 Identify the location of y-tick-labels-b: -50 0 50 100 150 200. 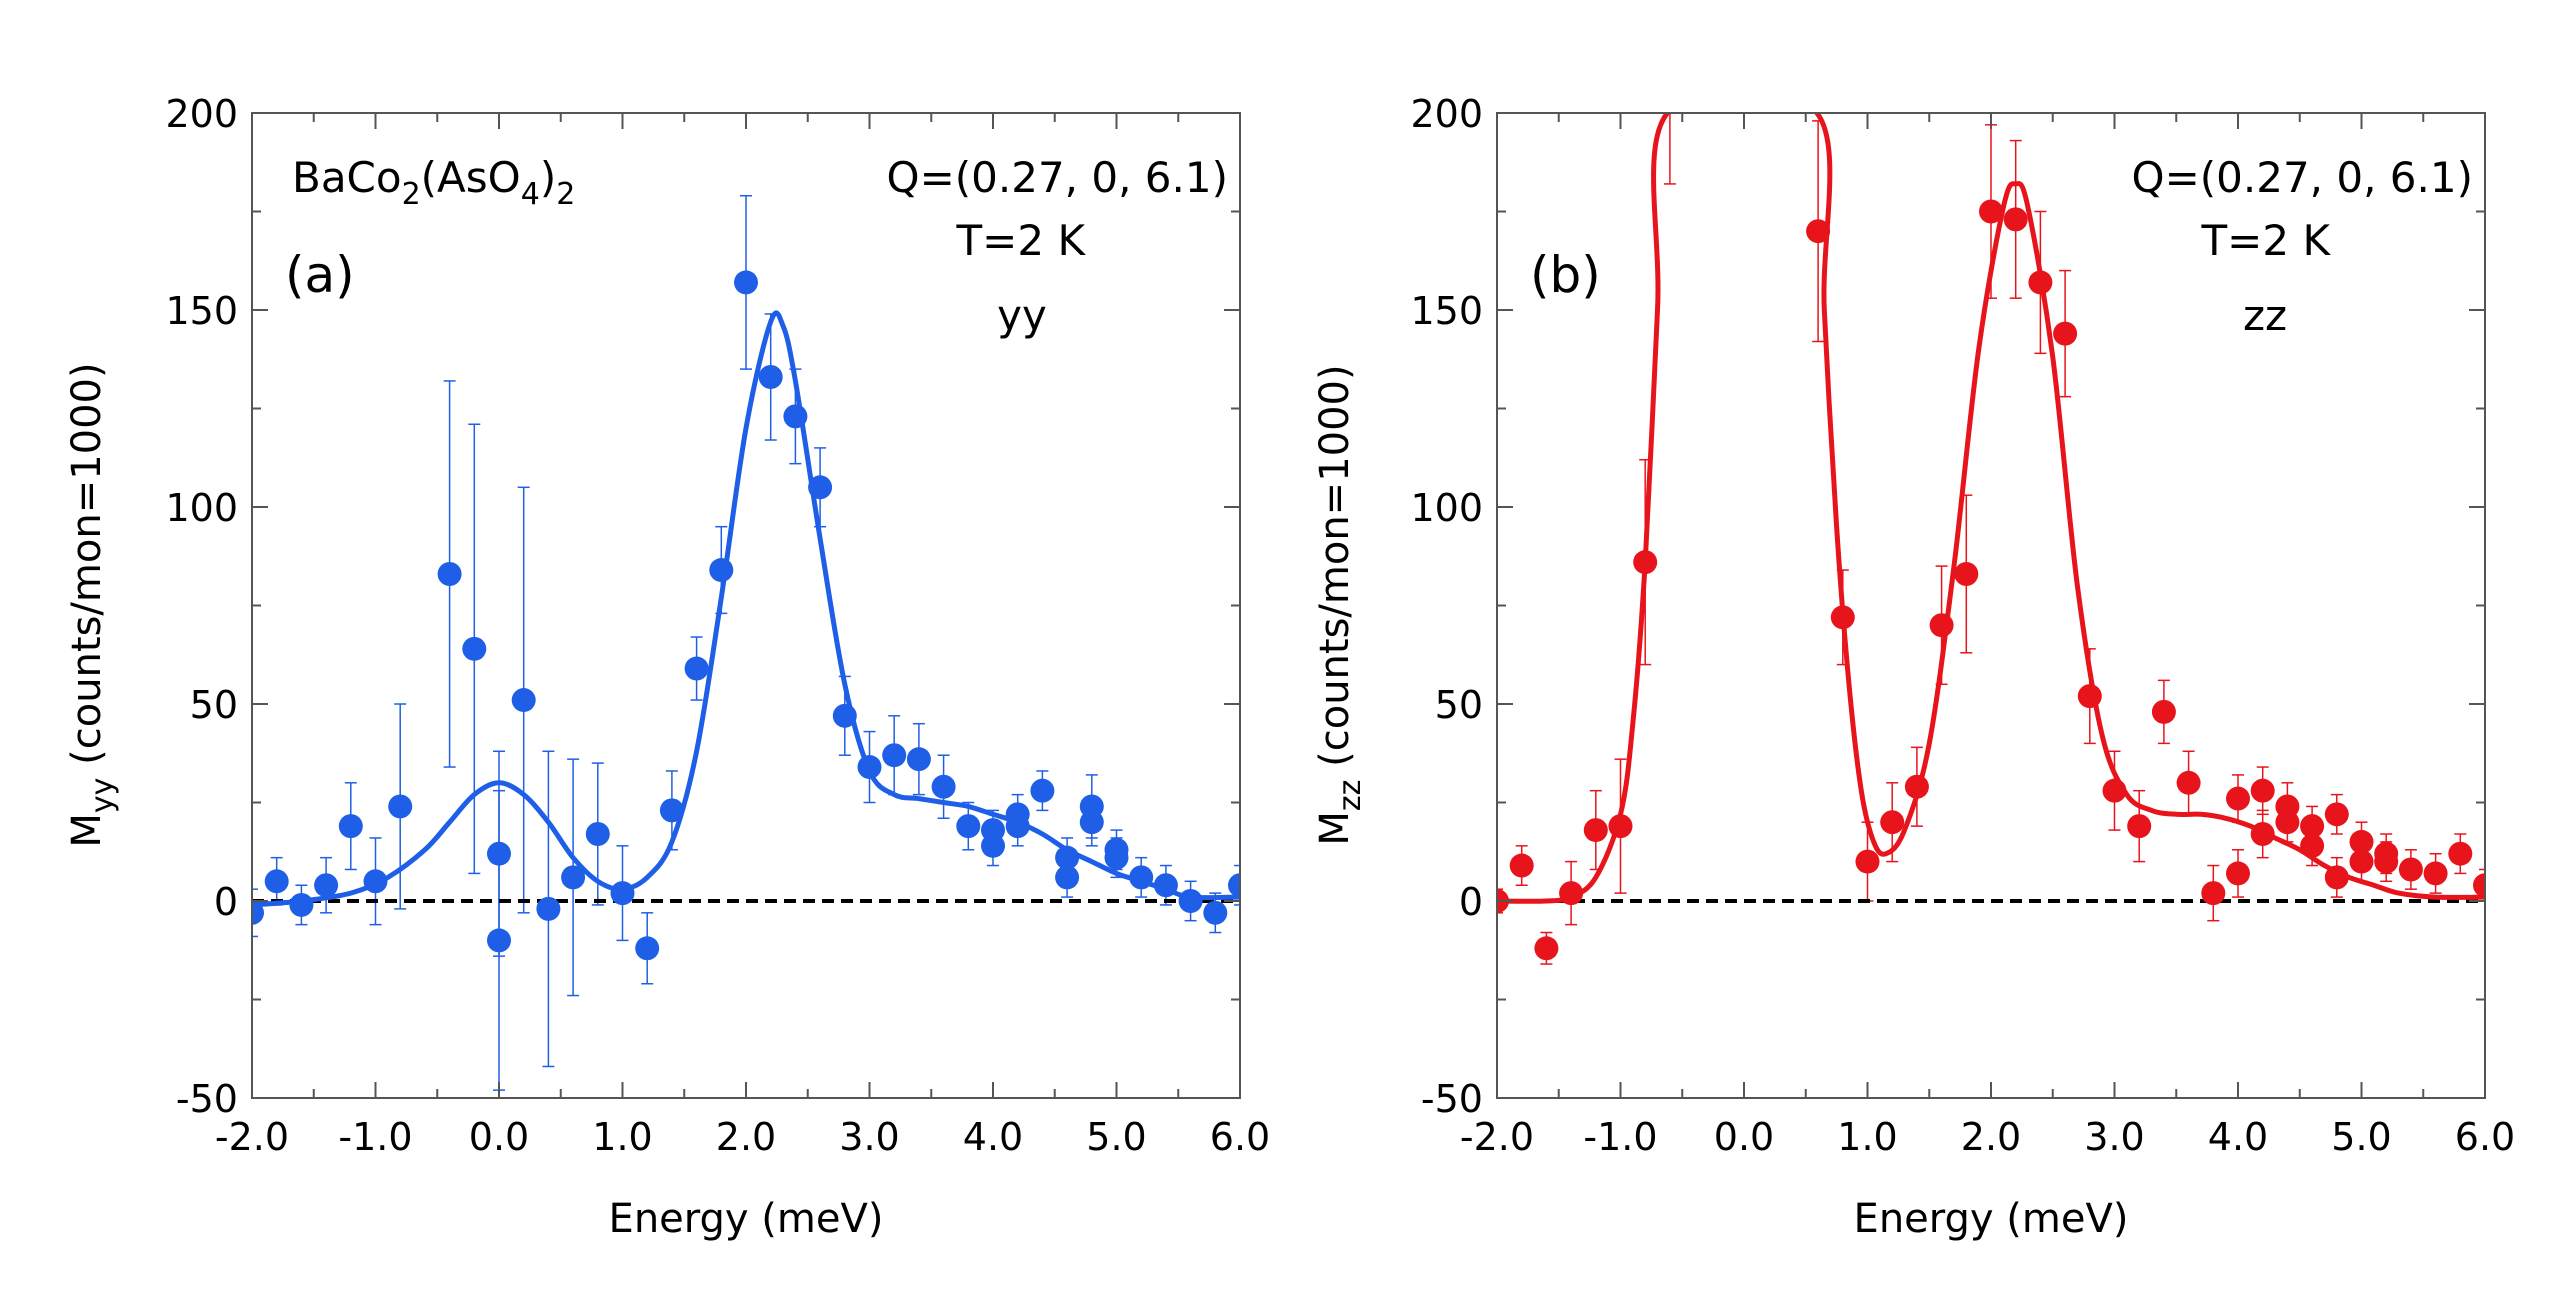
(1446, 606).